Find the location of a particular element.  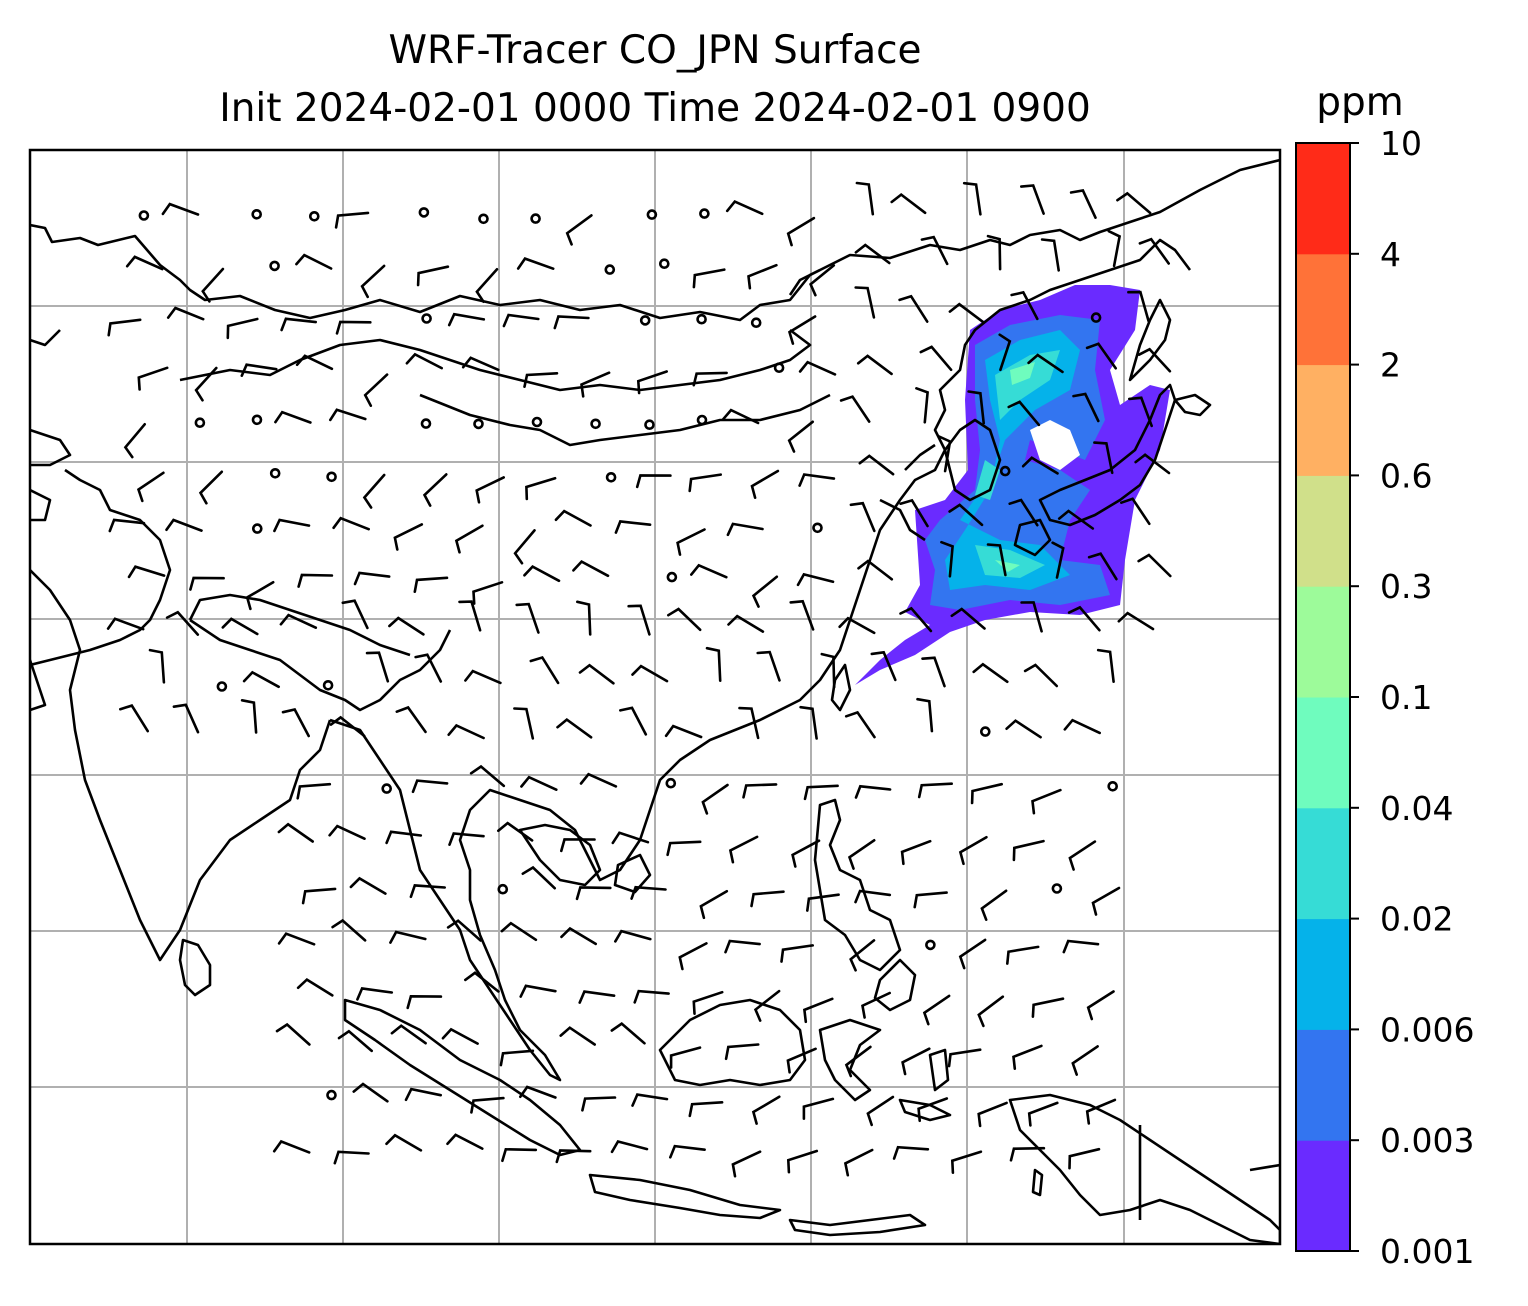

plume-gap is located at coordinates (1055, 445).